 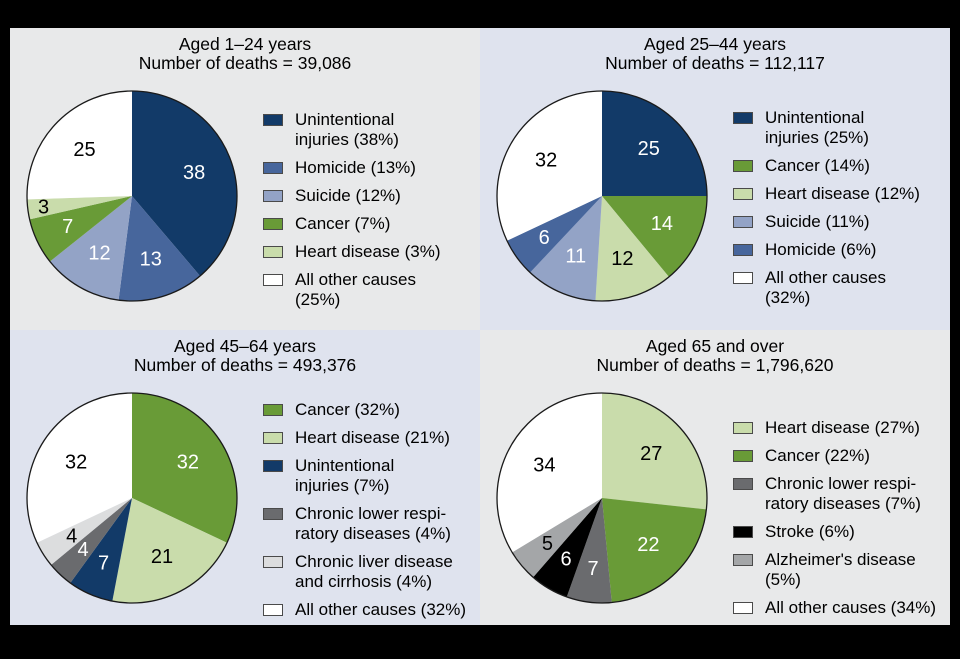 I want to click on legend-item: Chronic liver disease and cirrhosis (4%), so click(x=370, y=572).